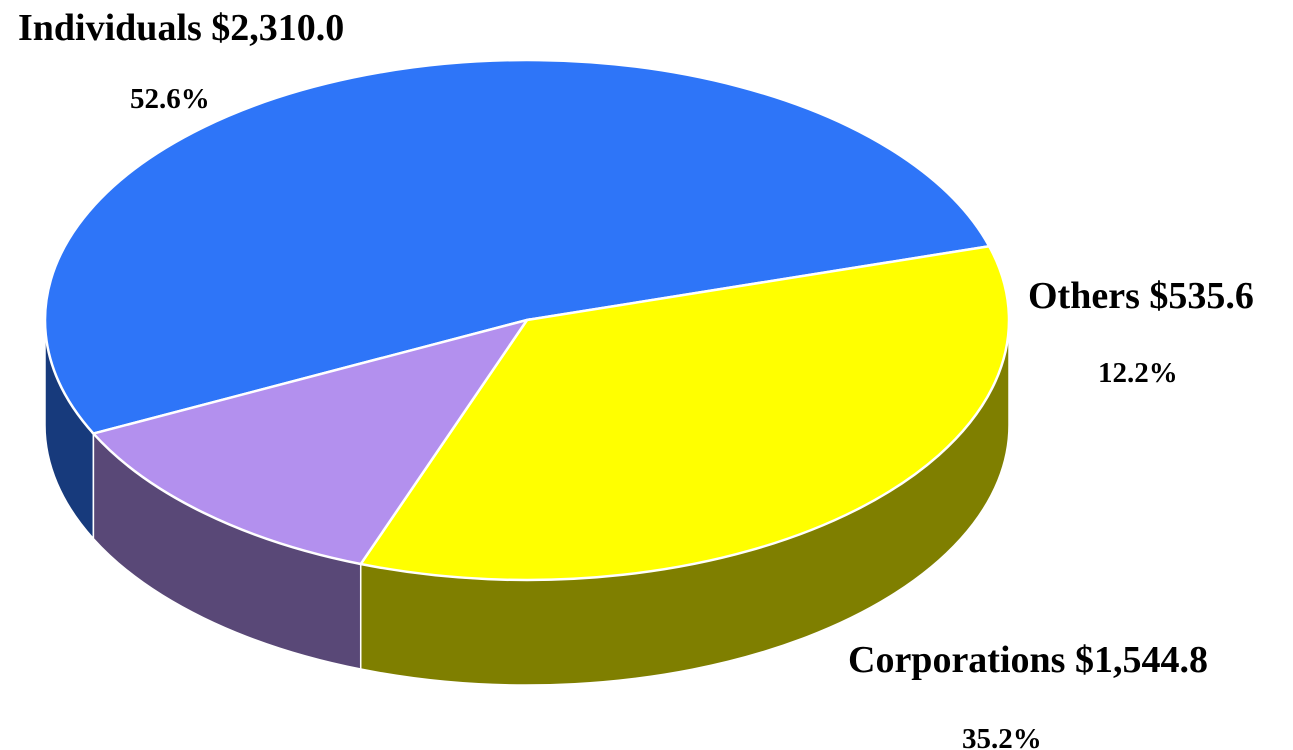  Describe the element at coordinates (1141, 296) in the screenshot. I see `slice-label: Others $535.6` at that location.